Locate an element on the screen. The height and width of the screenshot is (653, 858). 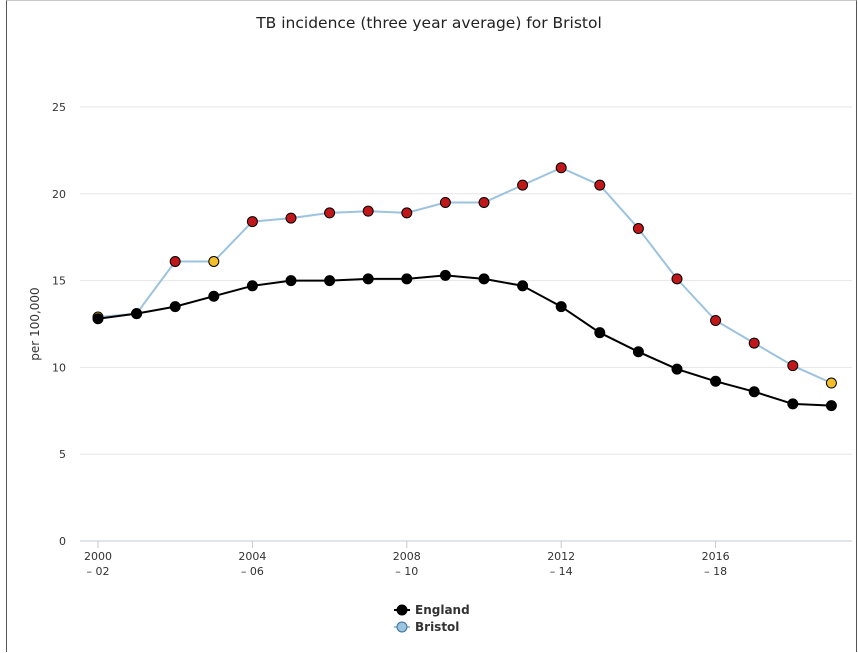
y-axis-label: per 100,000 is located at coordinates (35, 323).